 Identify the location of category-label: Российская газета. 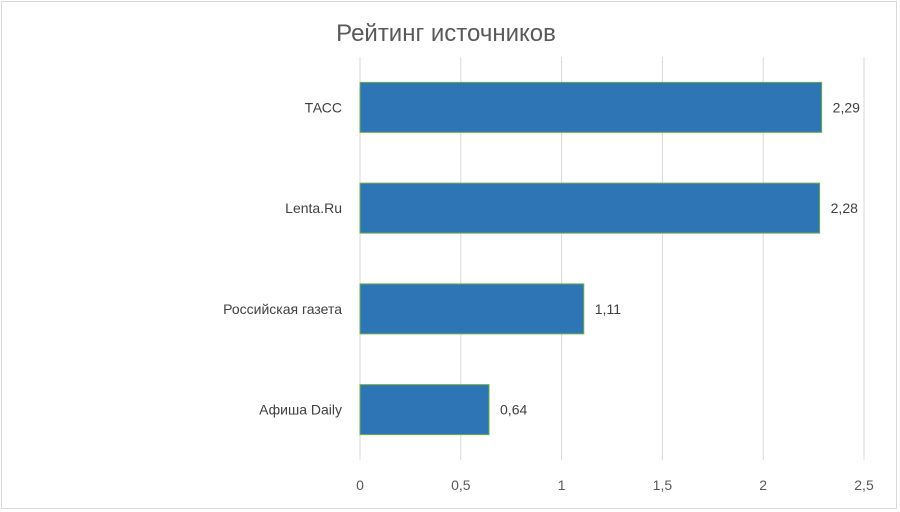
(282, 309).